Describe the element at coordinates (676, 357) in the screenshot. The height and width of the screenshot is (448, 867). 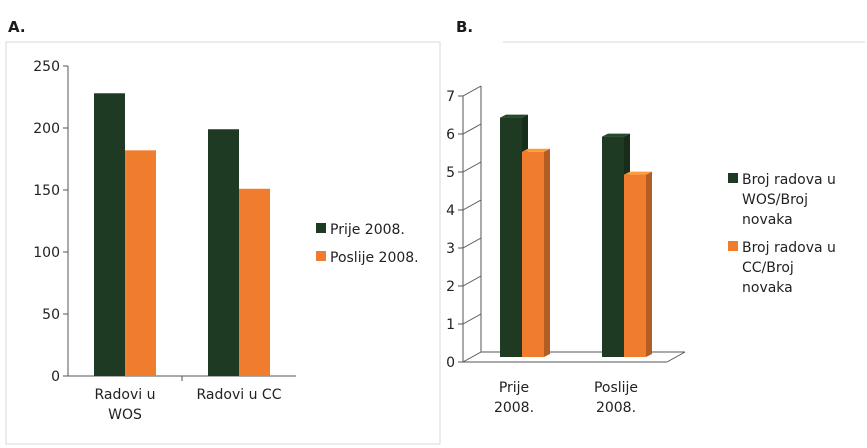
I see `floor-right-edge` at that location.